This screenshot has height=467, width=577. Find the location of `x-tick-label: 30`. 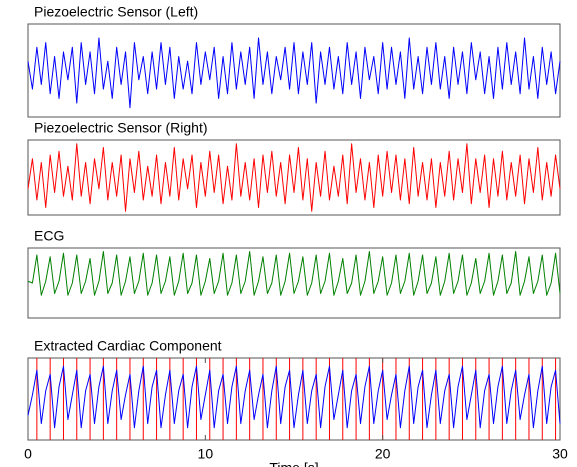

x-tick-label: 30 is located at coordinates (560, 454).